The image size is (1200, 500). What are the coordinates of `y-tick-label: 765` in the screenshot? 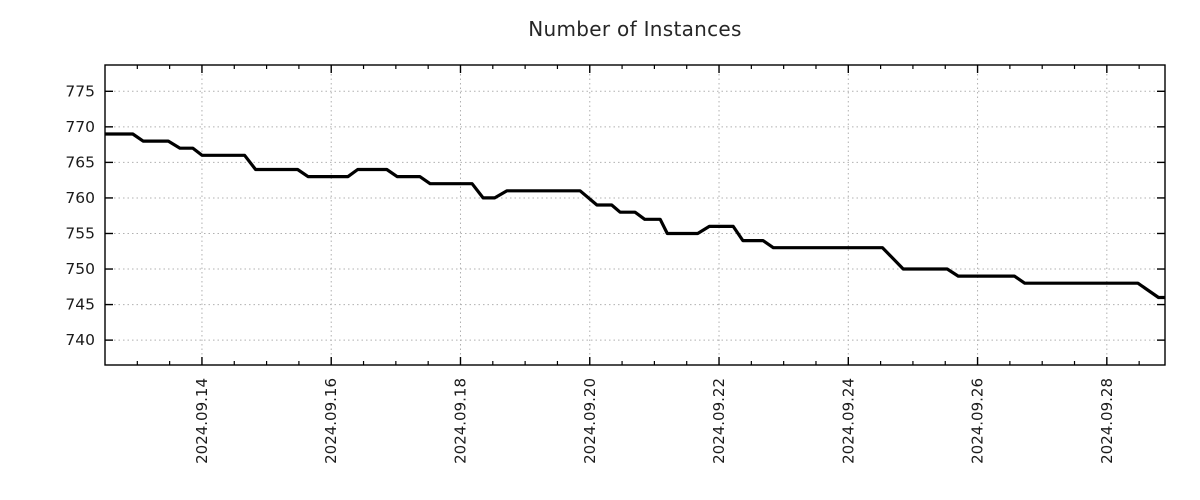 It's located at (80, 162).